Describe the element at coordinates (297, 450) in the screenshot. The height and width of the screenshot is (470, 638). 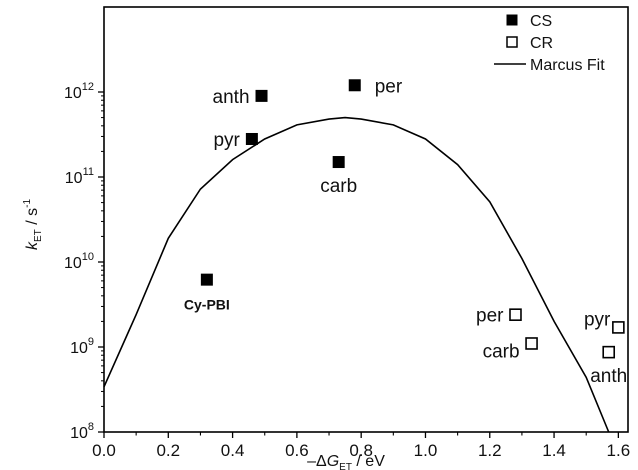
I see `x-tick-label: 0.6` at that location.